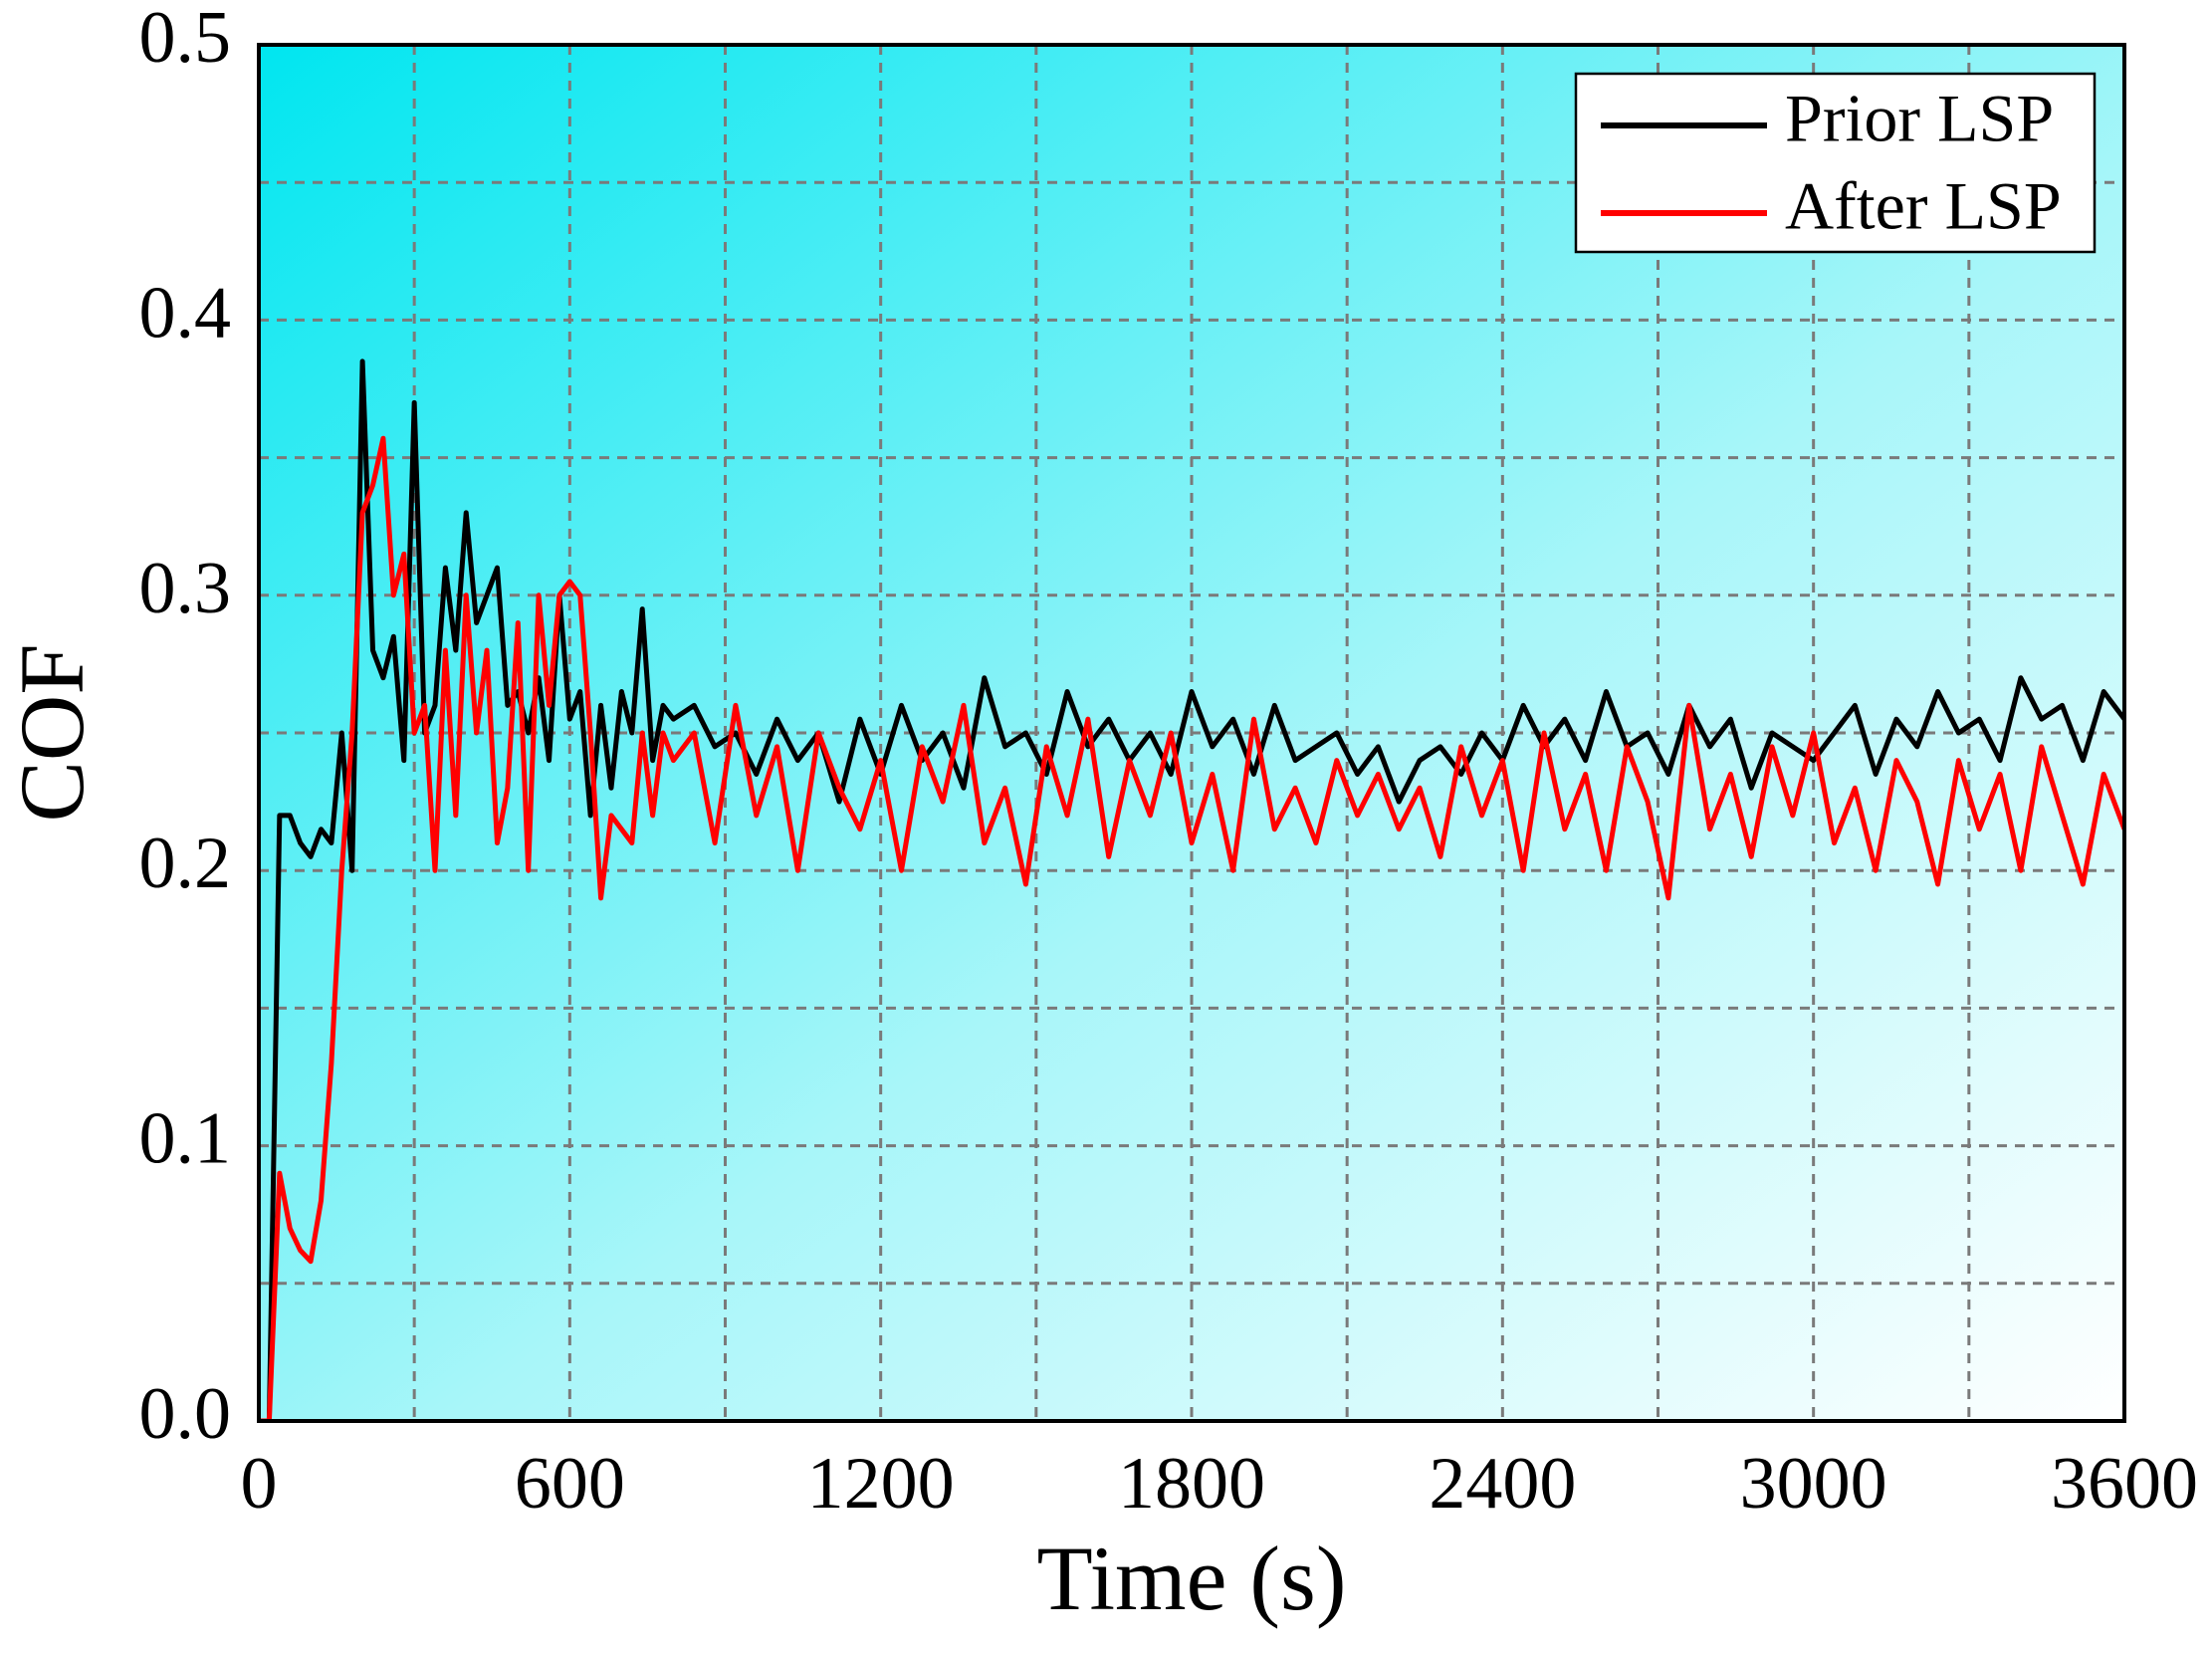  What do you see at coordinates (185, 39) in the screenshot?
I see `y-tick-label: 0.5` at bounding box center [185, 39].